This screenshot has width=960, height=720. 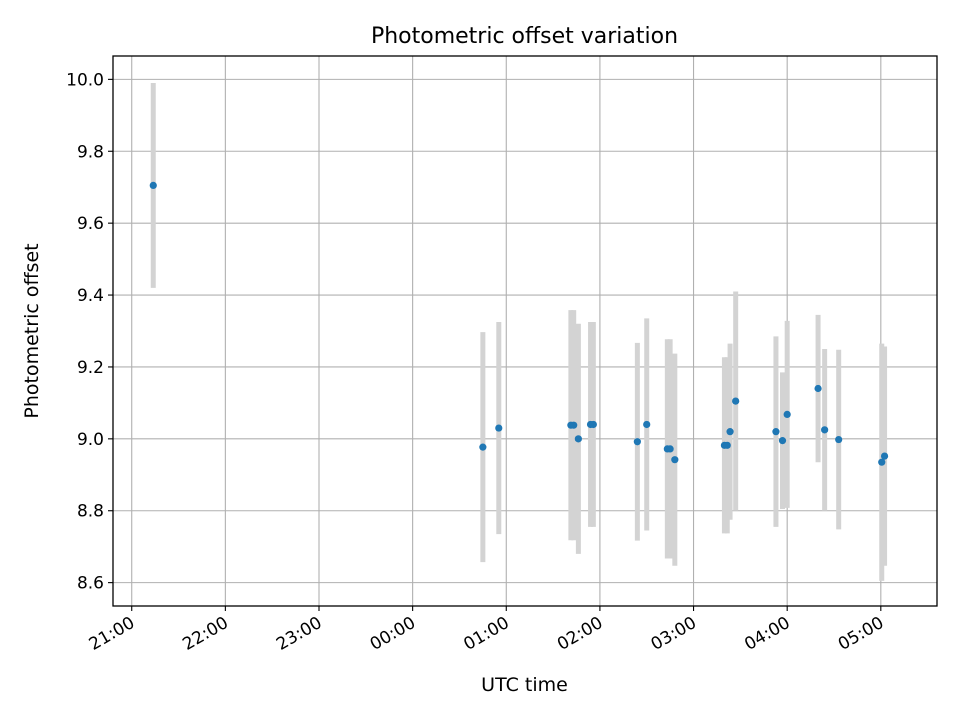 What do you see at coordinates (90, 512) in the screenshot?
I see `y-tick-label: 8.8` at bounding box center [90, 512].